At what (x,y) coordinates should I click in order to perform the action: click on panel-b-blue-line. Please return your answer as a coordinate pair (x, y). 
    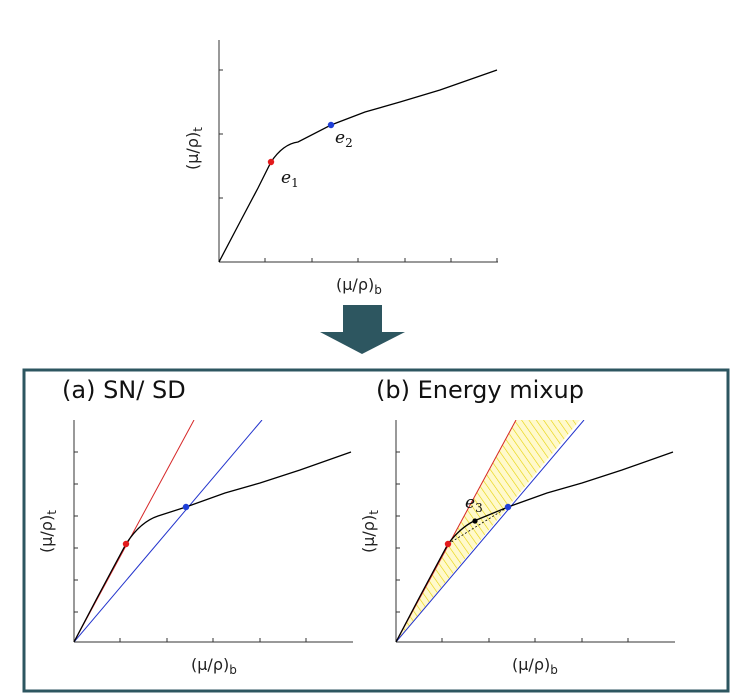
    Looking at the image, I should click on (490, 531).